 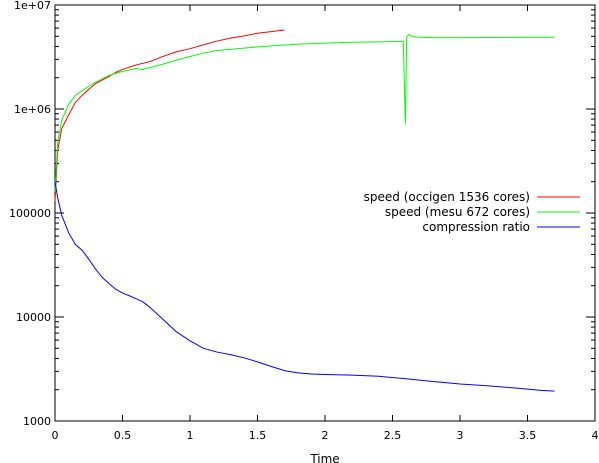 I want to click on x-tick-label: 1.5, so click(x=258, y=435).